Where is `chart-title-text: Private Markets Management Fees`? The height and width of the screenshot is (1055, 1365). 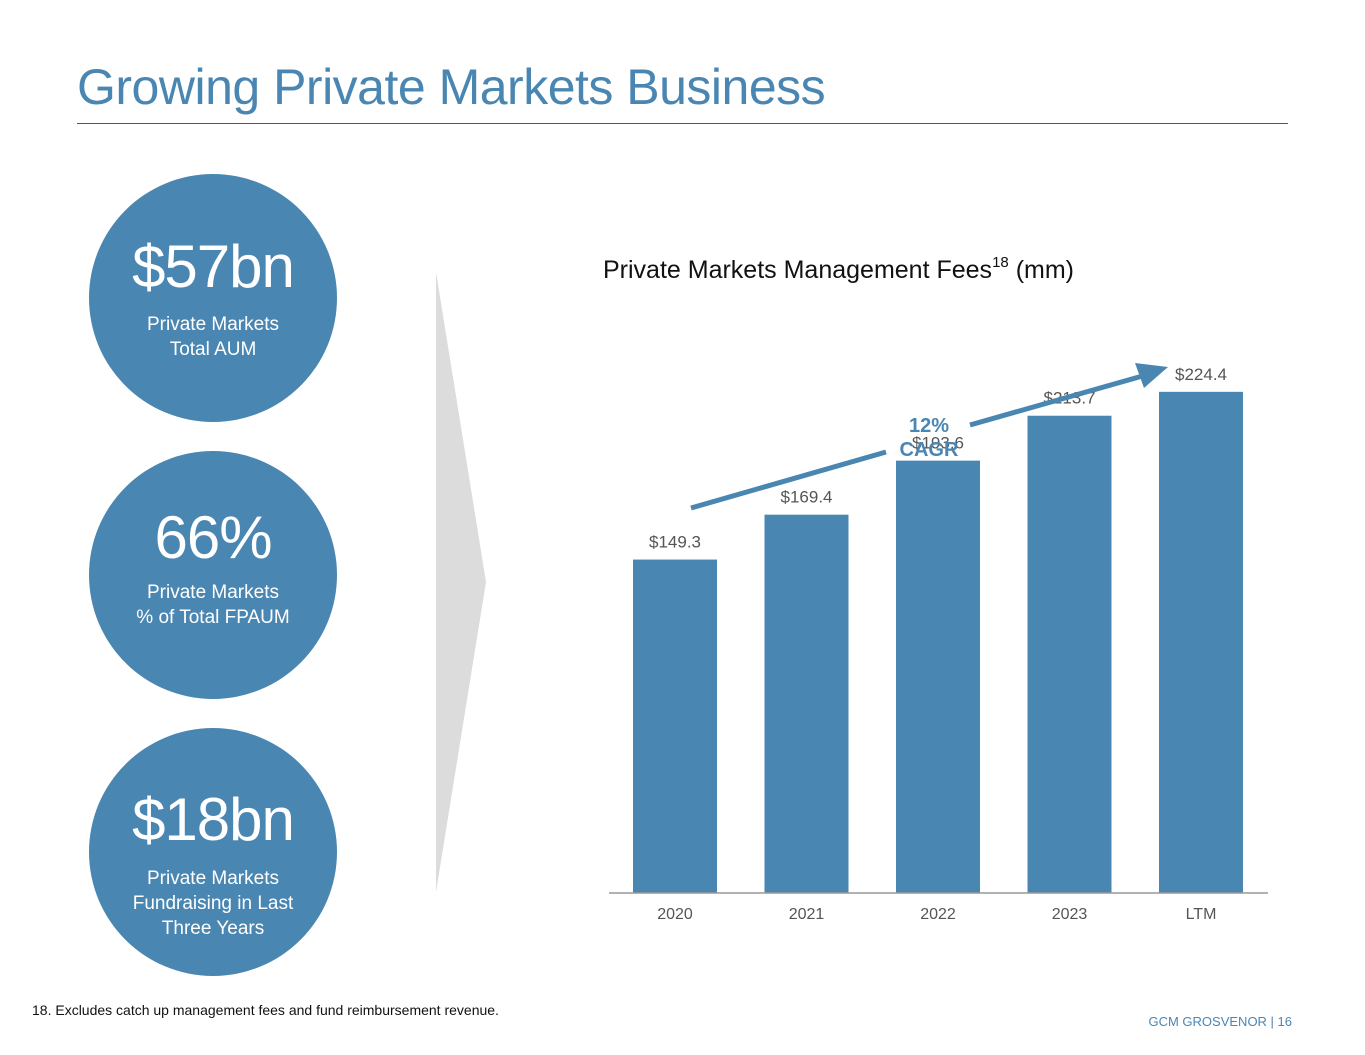 chart-title-text: Private Markets Management Fees is located at coordinates (798, 270).